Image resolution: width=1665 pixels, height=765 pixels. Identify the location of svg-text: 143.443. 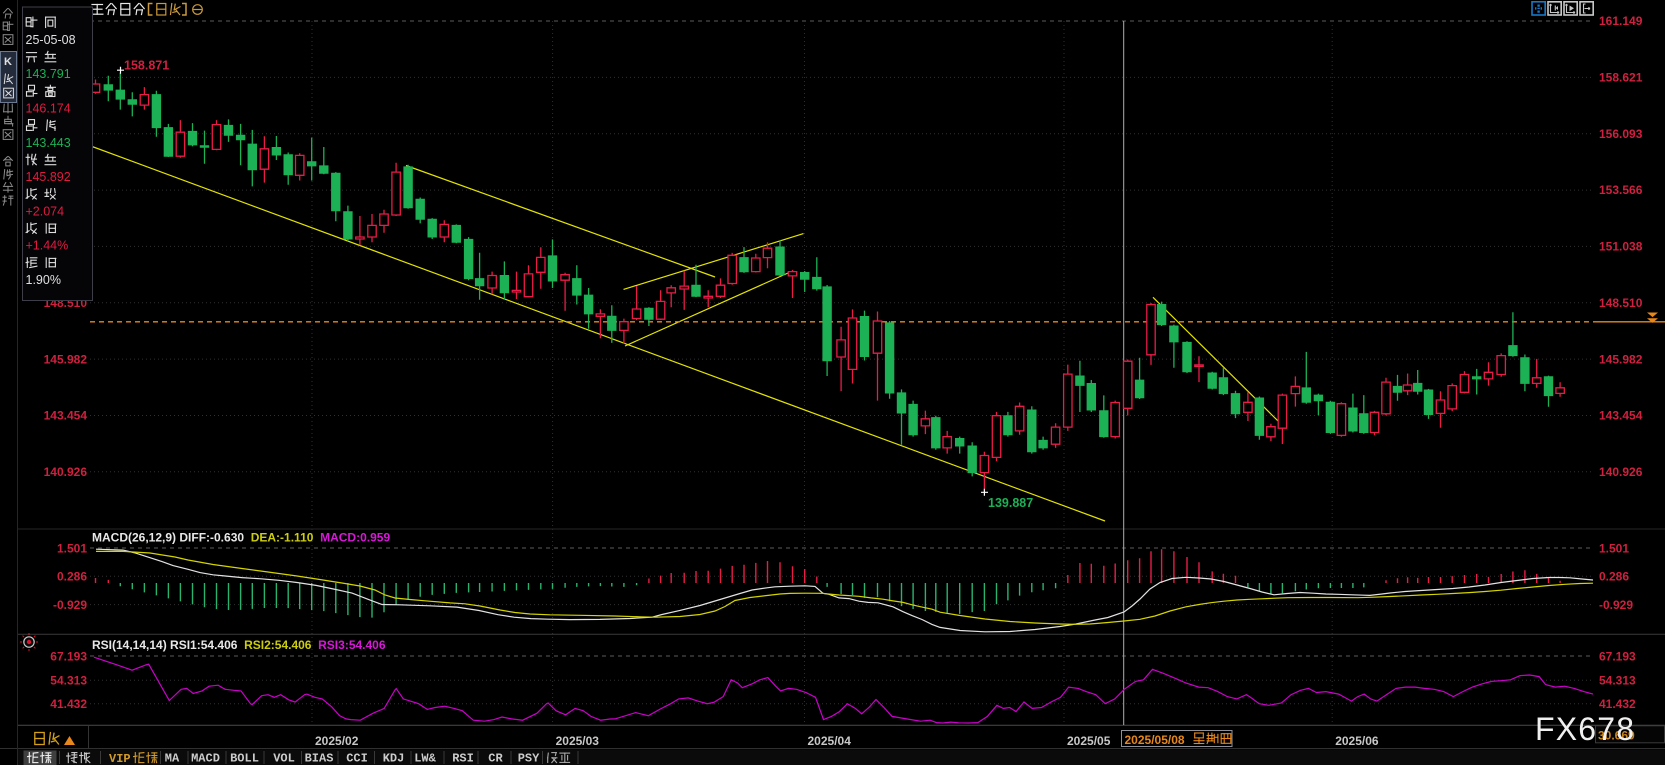
(48, 143).